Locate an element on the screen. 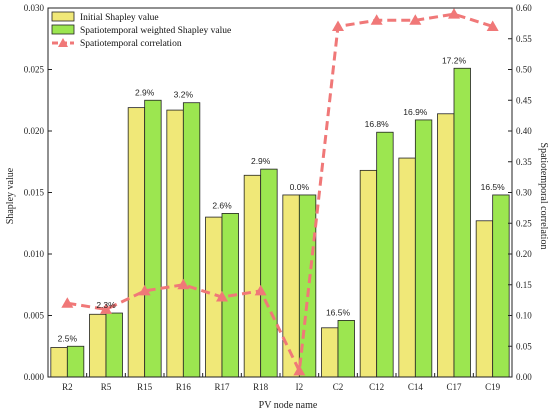 Image resolution: width=550 pixels, height=416 pixels. x-tick-label-R5: R5 is located at coordinates (106, 387).